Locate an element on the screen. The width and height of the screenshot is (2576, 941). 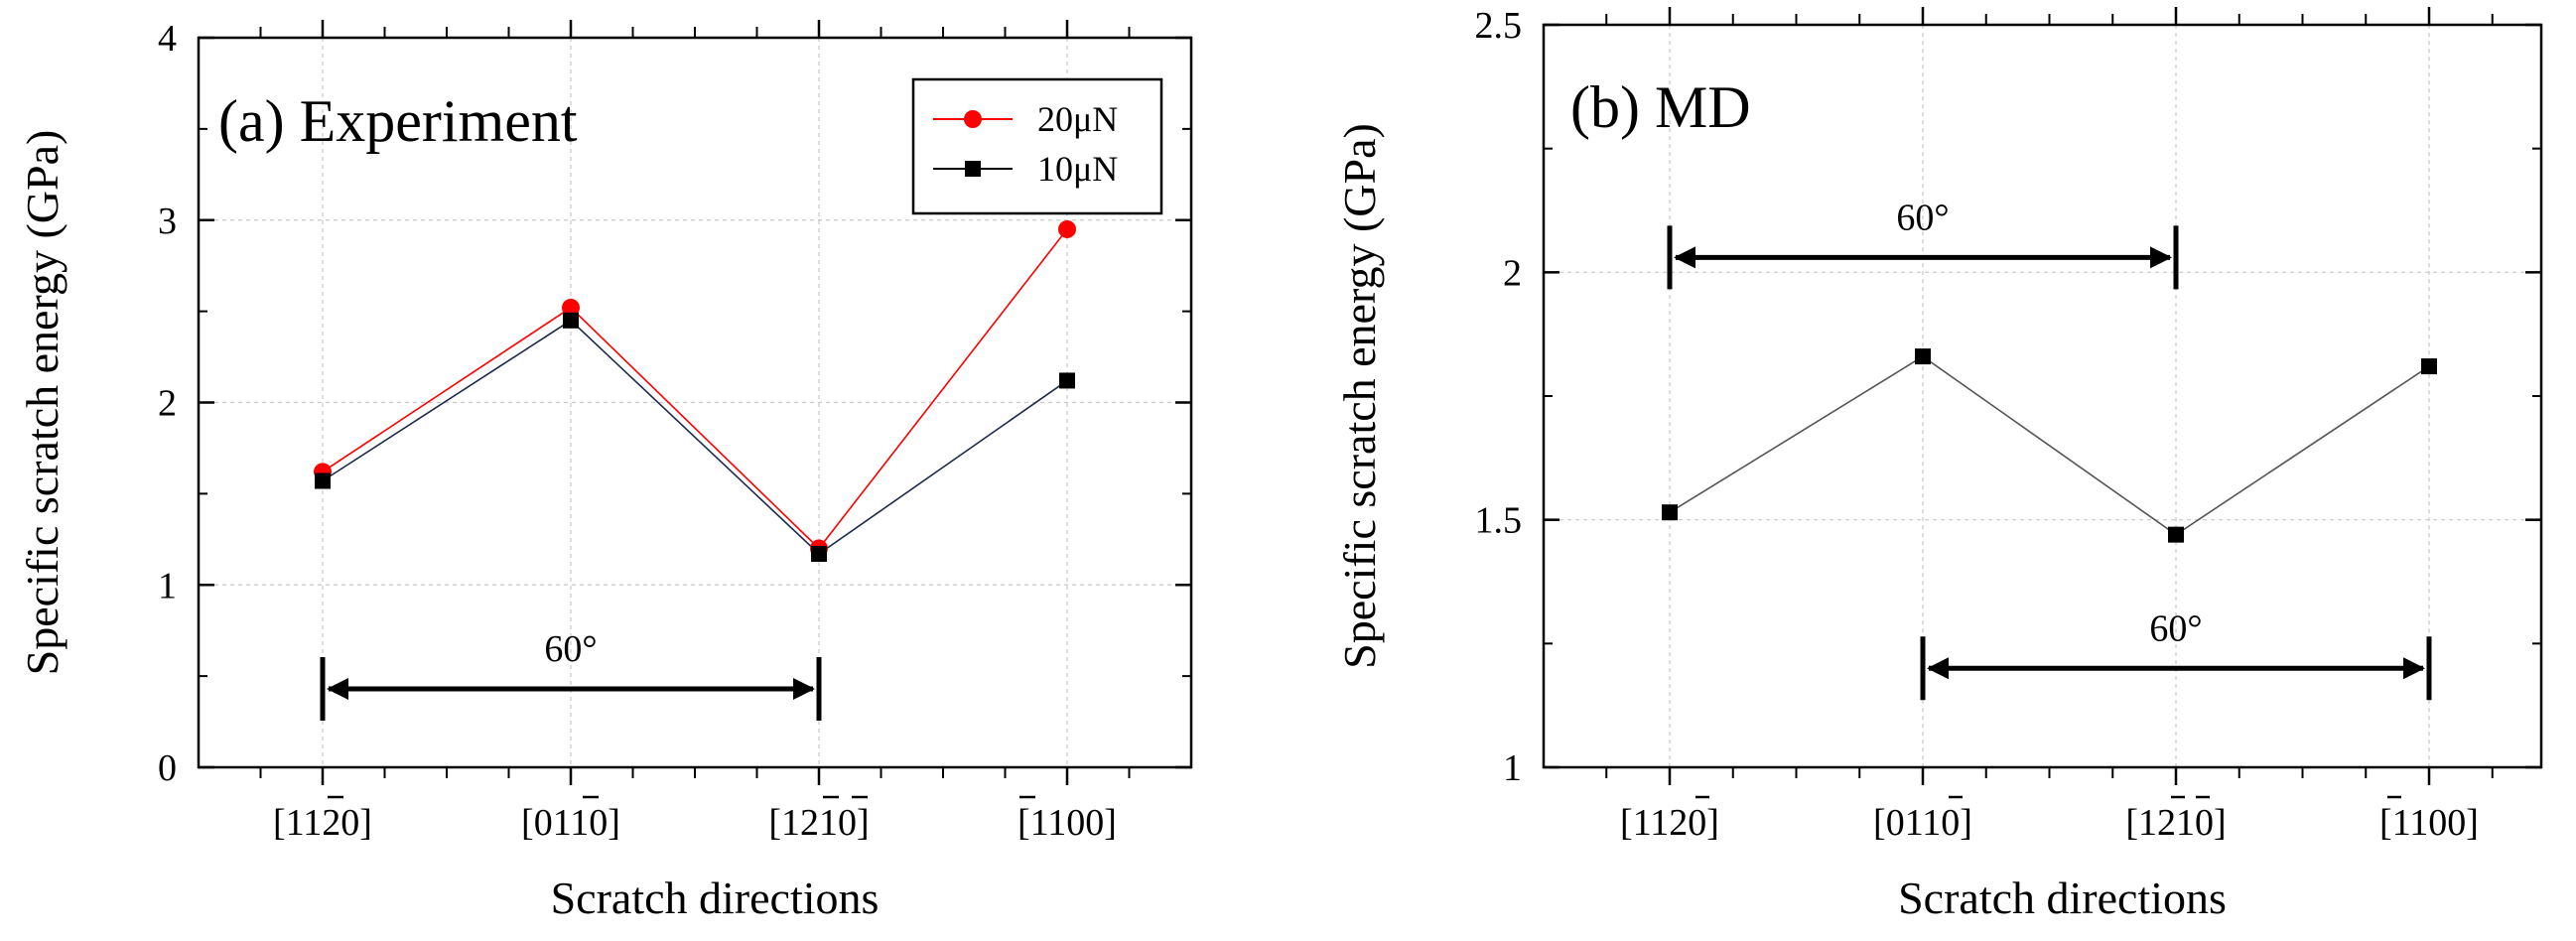
y-tick-label: 1.5 is located at coordinates (1499, 521).